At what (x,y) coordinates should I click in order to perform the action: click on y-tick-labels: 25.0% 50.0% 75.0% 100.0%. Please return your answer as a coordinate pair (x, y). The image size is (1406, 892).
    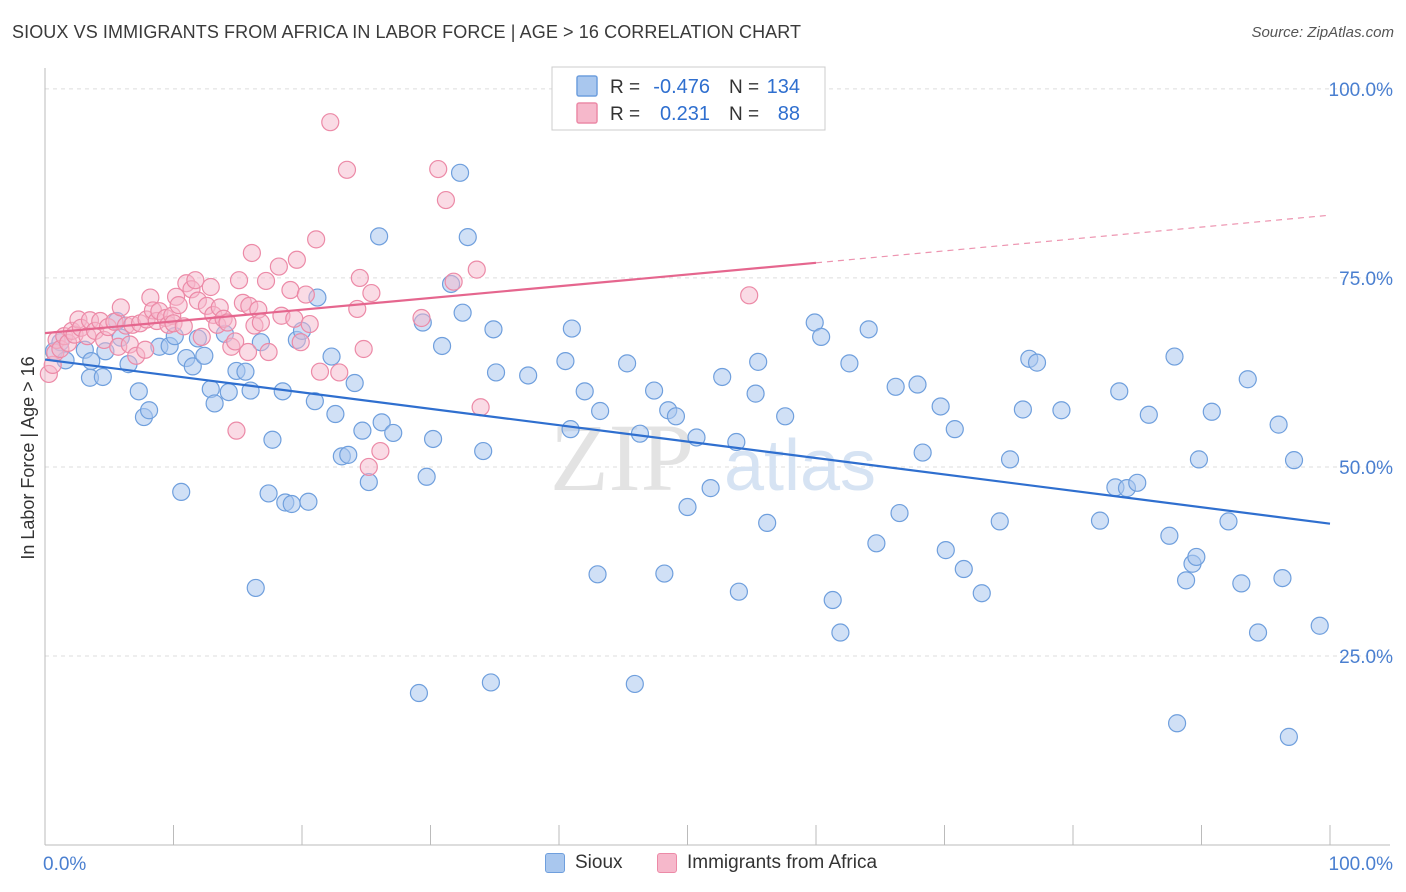
    Looking at the image, I should click on (1361, 374).